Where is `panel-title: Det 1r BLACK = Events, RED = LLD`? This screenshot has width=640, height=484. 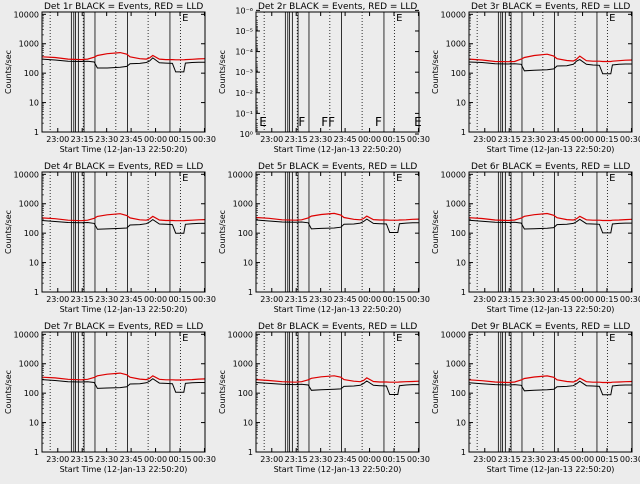
panel-title: Det 1r BLACK = Events, RED = LLD is located at coordinates (123, 7).